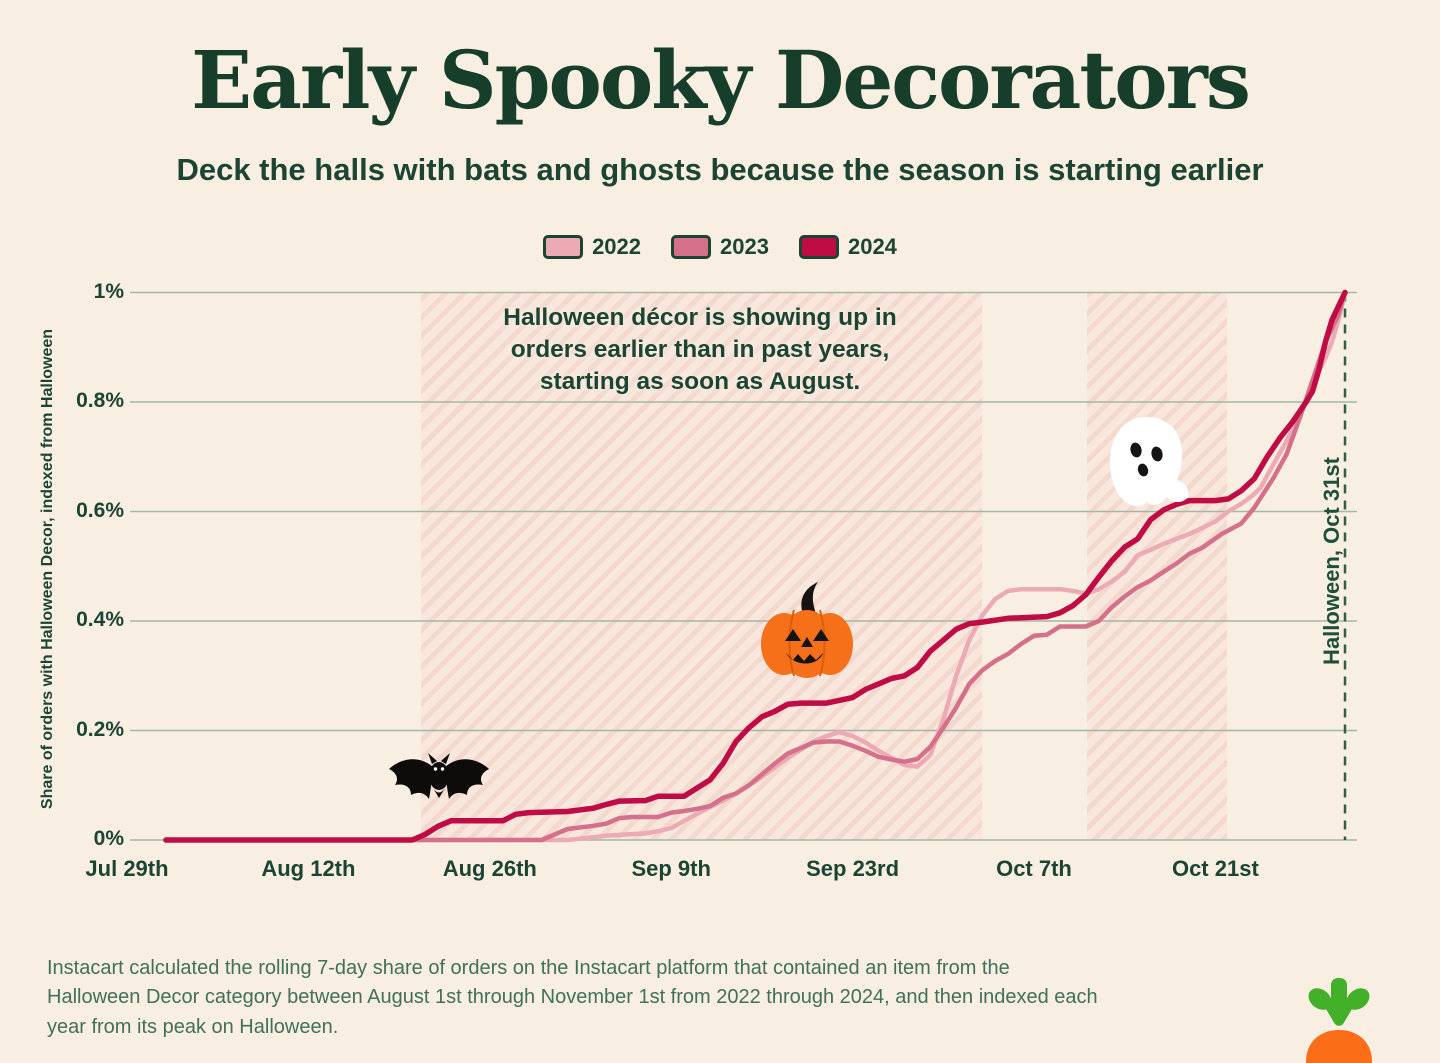 Image resolution: width=1440 pixels, height=1063 pixels. What do you see at coordinates (100, 619) in the screenshot?
I see `y-tick-label: 0.4%` at bounding box center [100, 619].